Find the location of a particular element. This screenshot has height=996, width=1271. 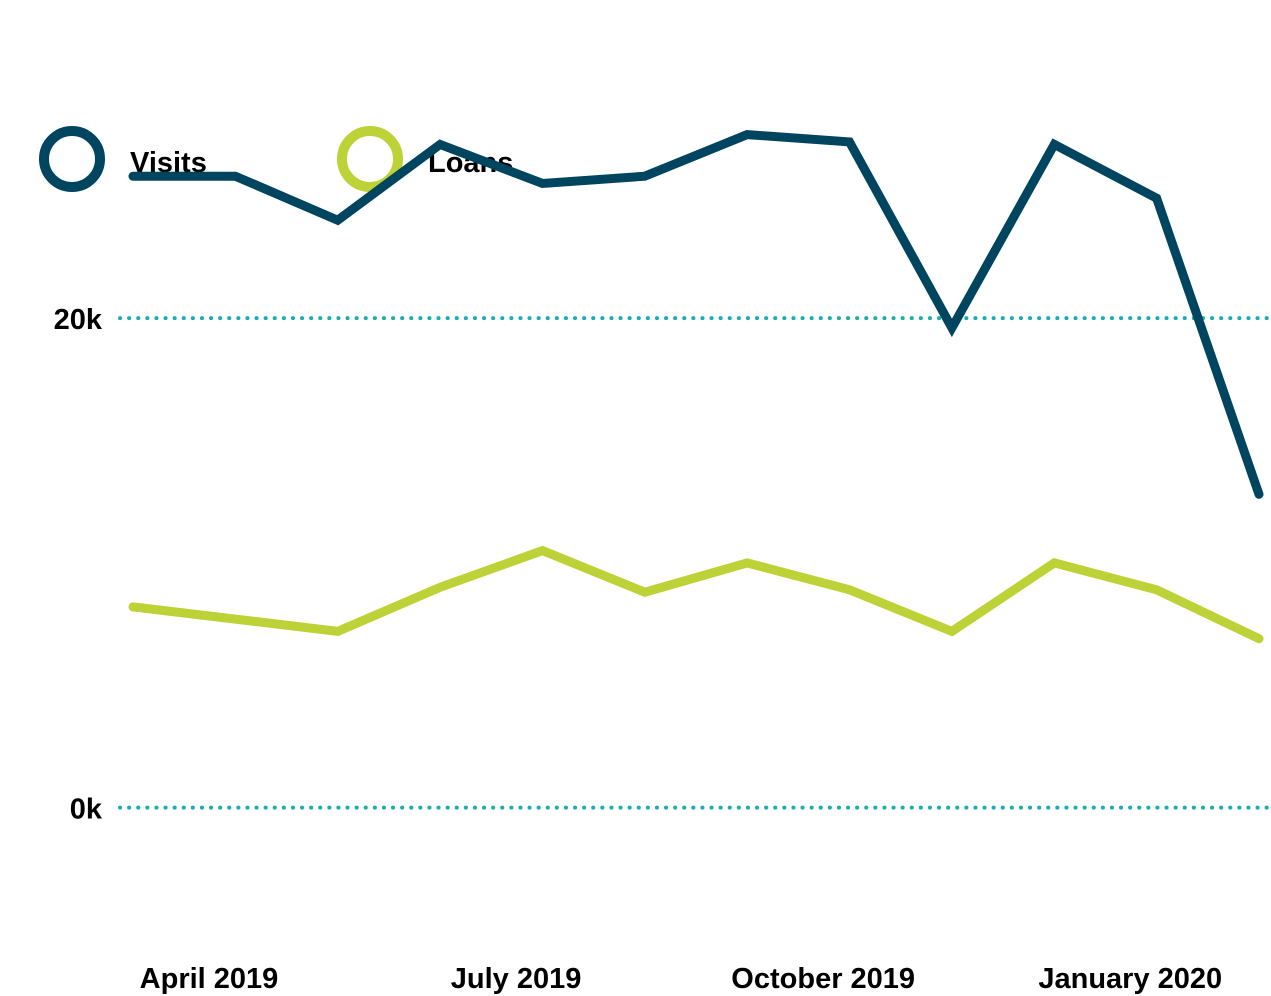

x-tick-label: July 2019 is located at coordinates (516, 979).